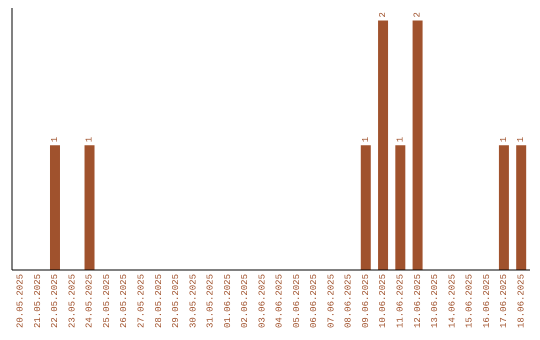  I want to click on x-tick-label: 05.06.2025, so click(297, 301).